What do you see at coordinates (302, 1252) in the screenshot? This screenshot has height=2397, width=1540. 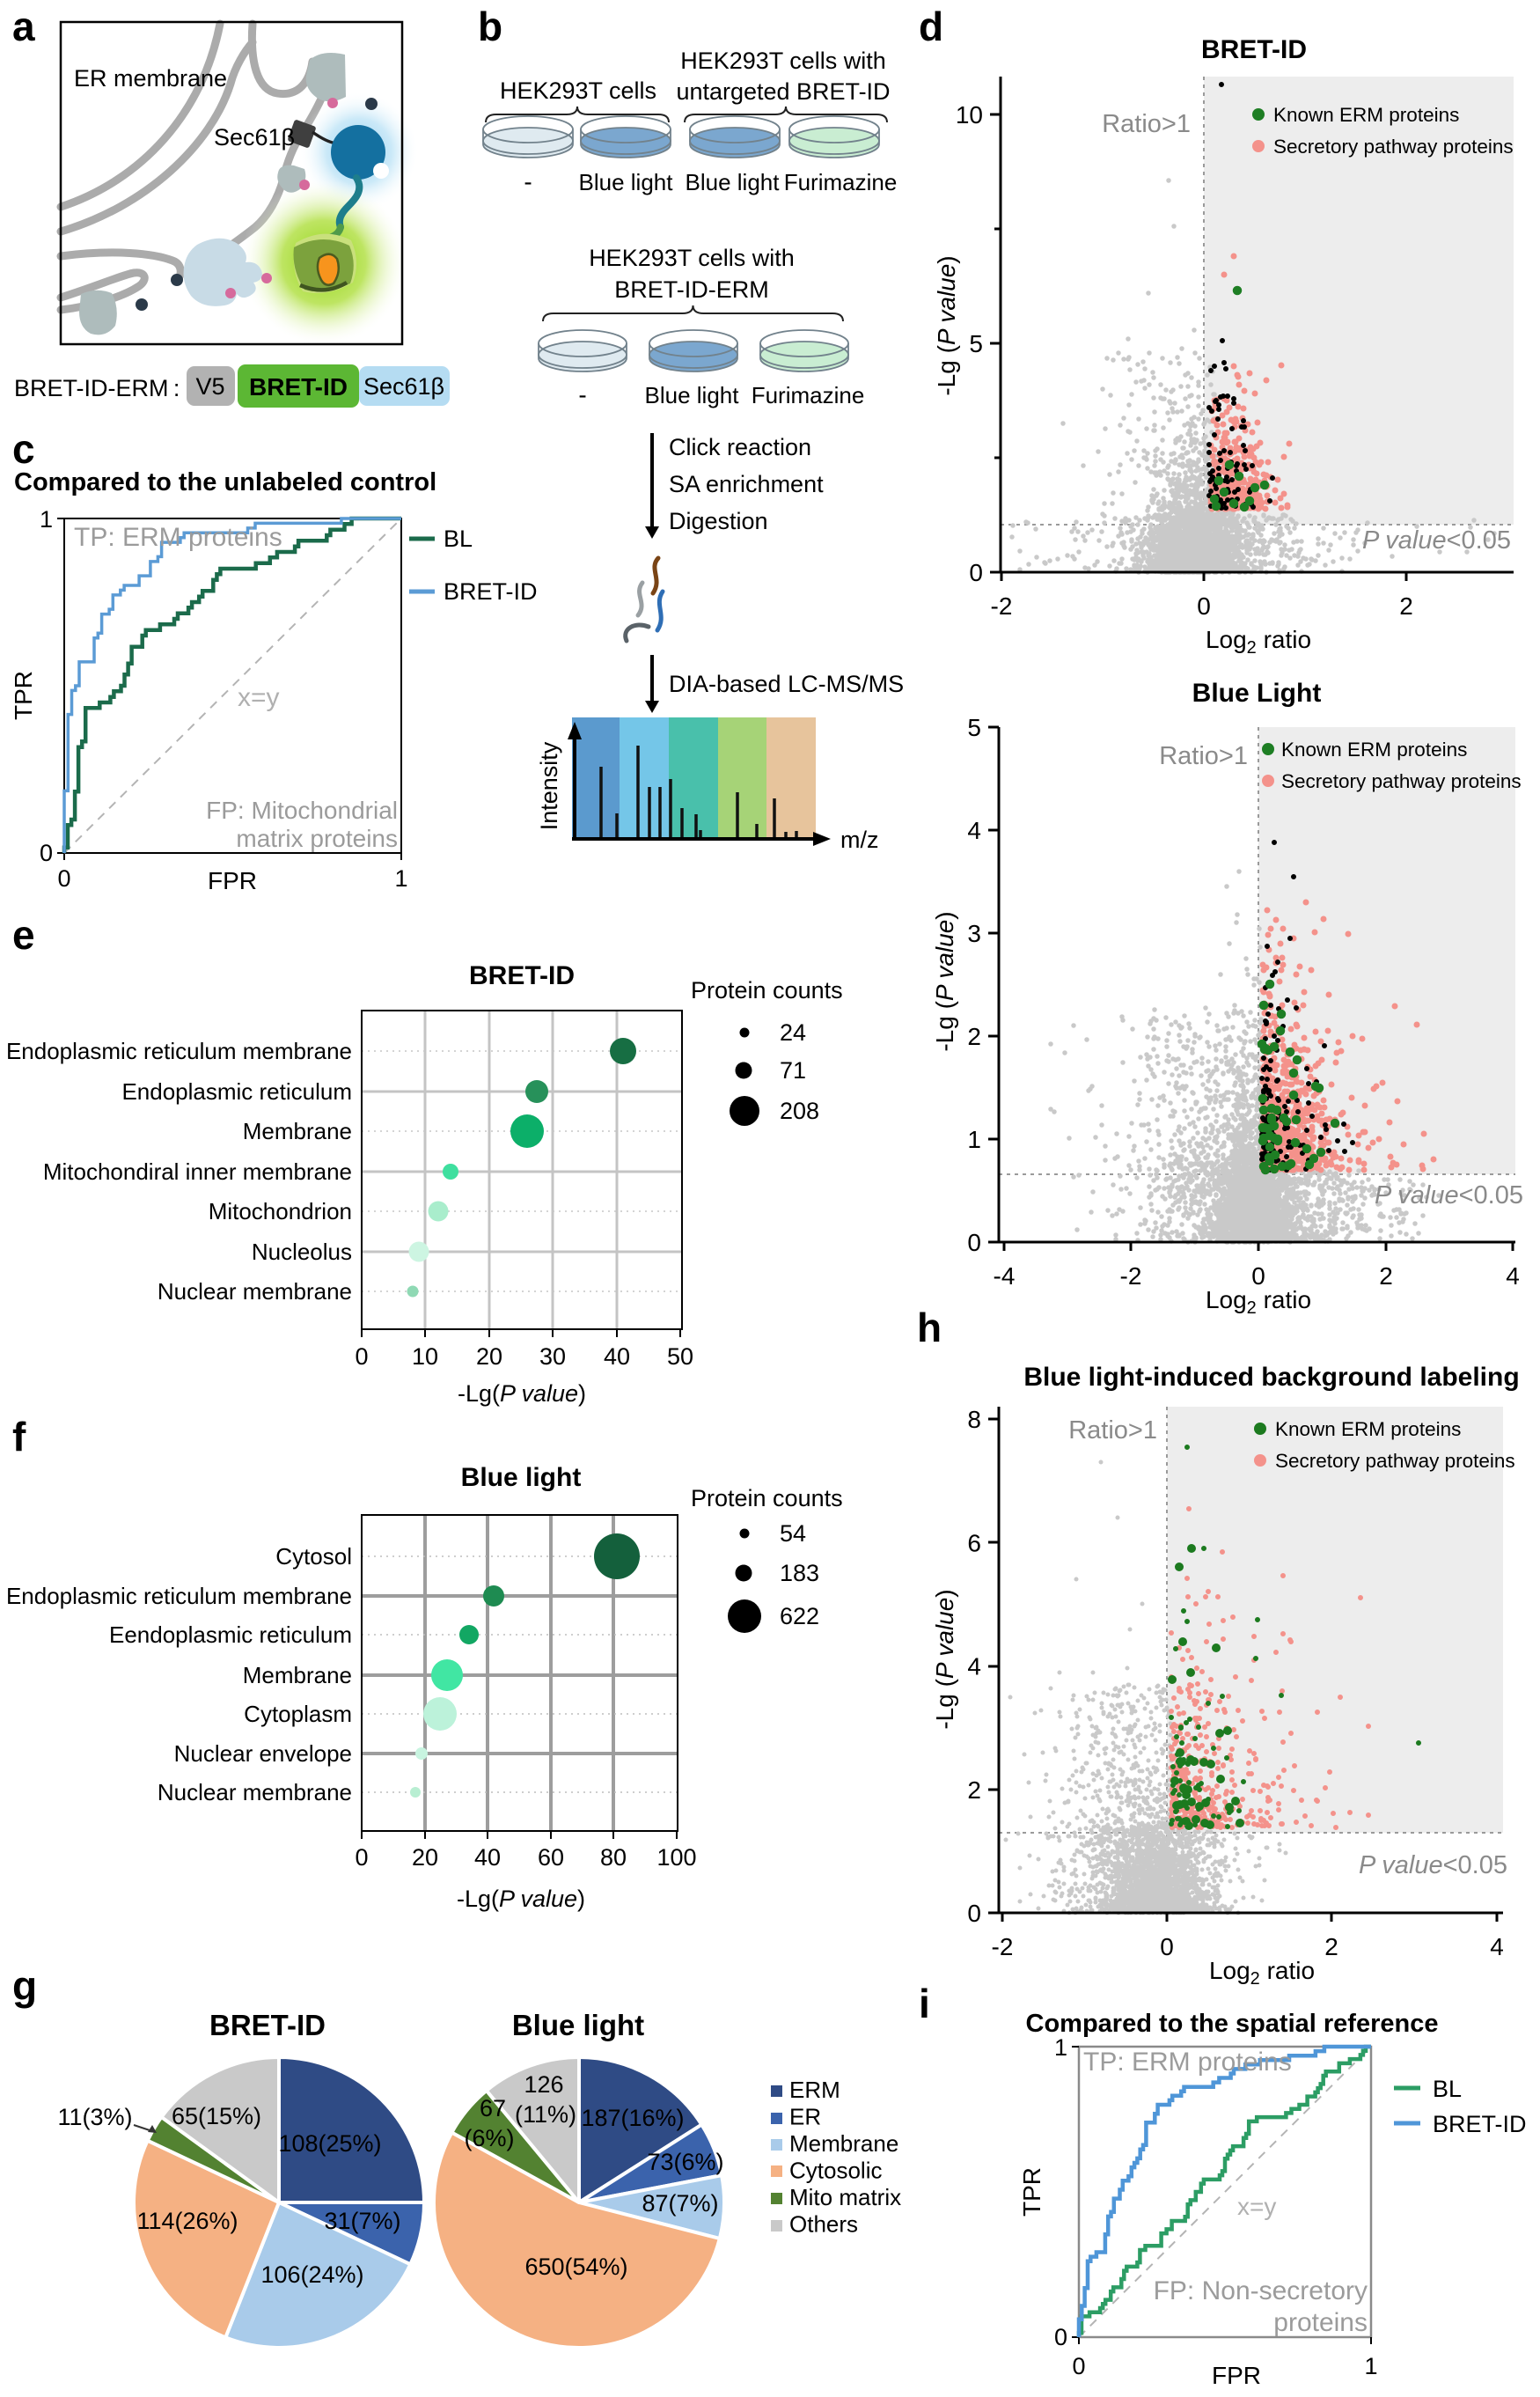 I see `svg-text: Nucleolus` at bounding box center [302, 1252].